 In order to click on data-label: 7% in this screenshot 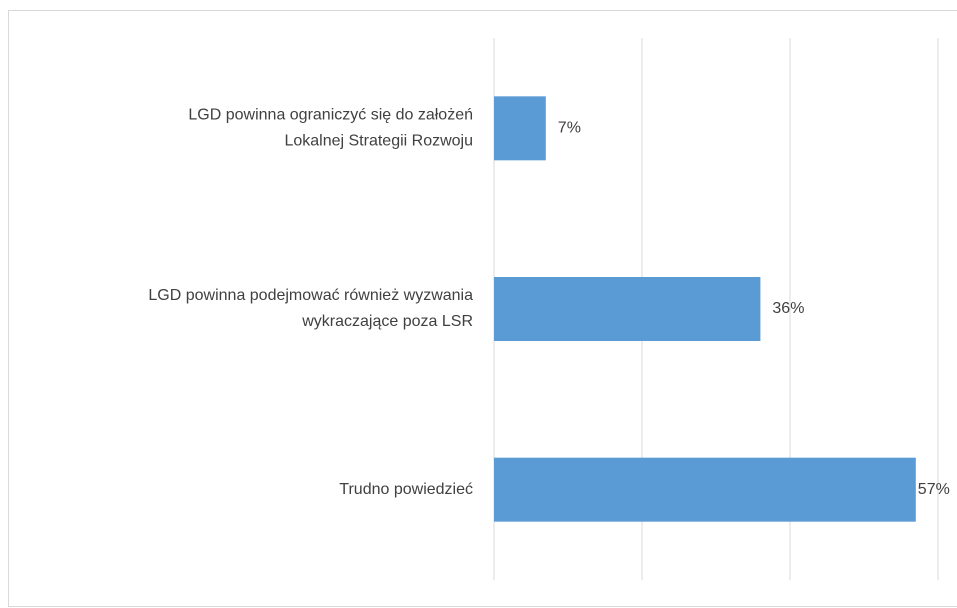, I will do `click(569, 128)`.